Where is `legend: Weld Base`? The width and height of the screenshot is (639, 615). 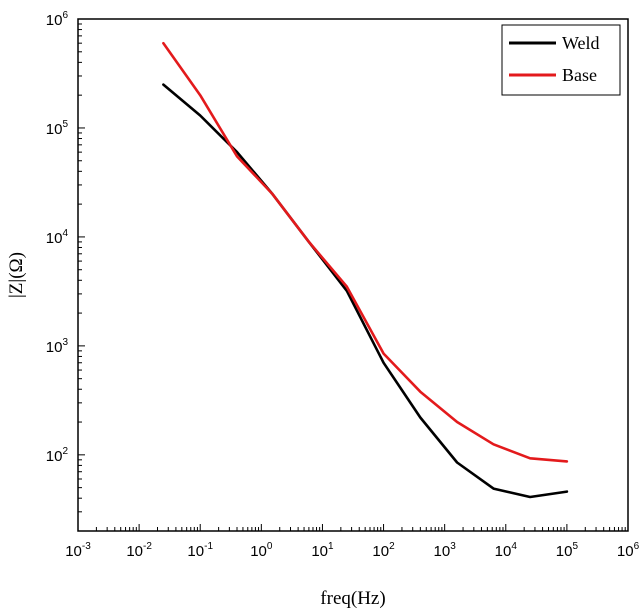 legend: Weld Base is located at coordinates (561, 60).